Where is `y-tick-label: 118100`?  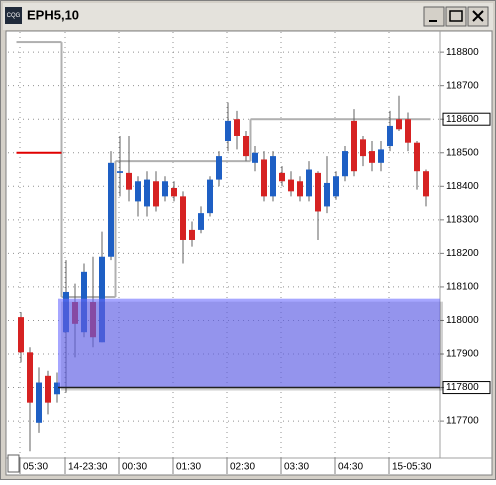
y-tick-label: 118100 is located at coordinates (462, 287).